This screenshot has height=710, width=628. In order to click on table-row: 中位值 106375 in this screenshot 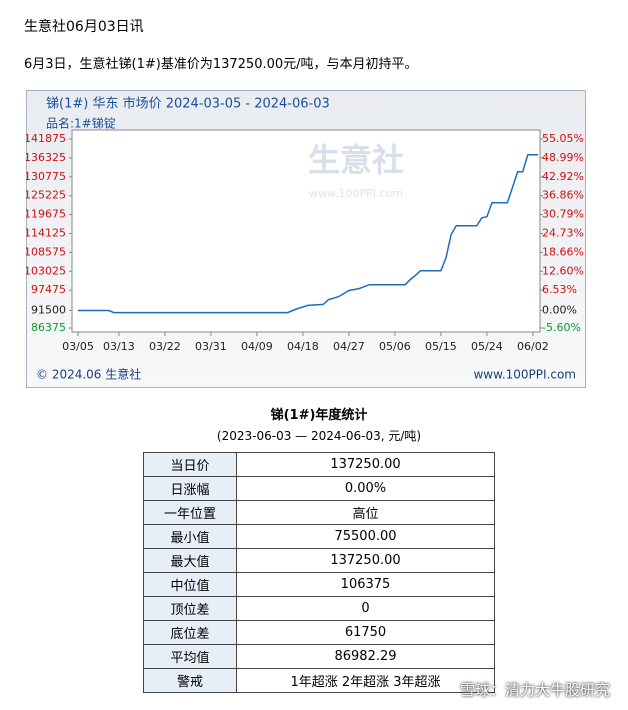, I will do `click(319, 584)`.